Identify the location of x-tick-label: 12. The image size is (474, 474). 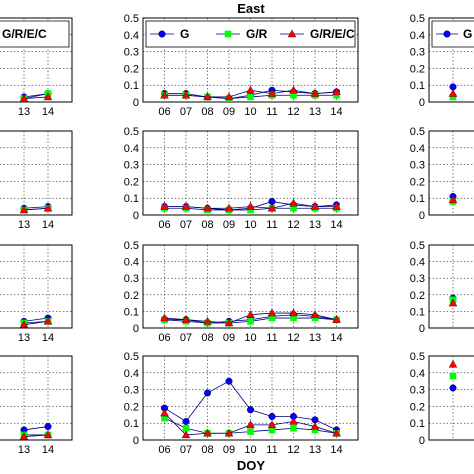
(293, 338).